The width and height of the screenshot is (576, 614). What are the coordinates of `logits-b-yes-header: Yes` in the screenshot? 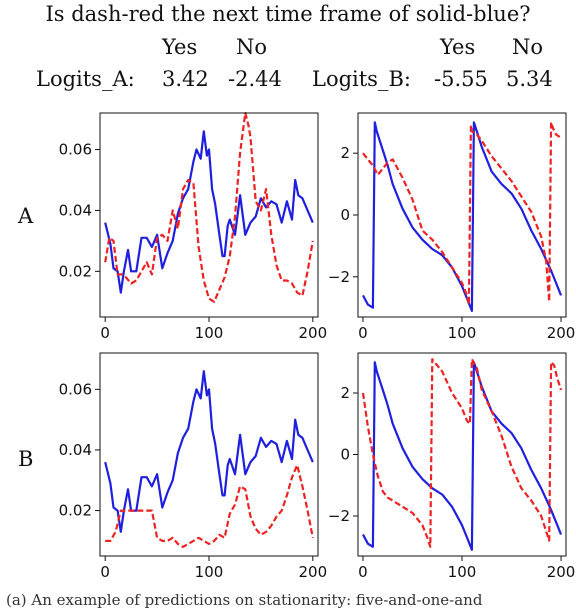 It's located at (458, 47).